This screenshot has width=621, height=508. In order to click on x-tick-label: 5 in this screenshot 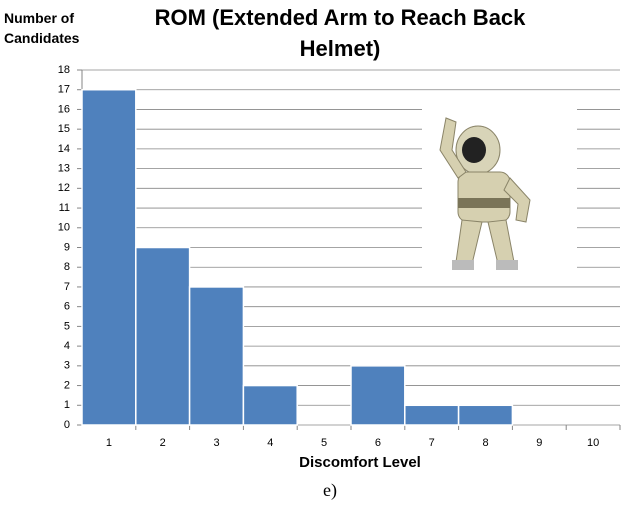, I will do `click(324, 443)`.